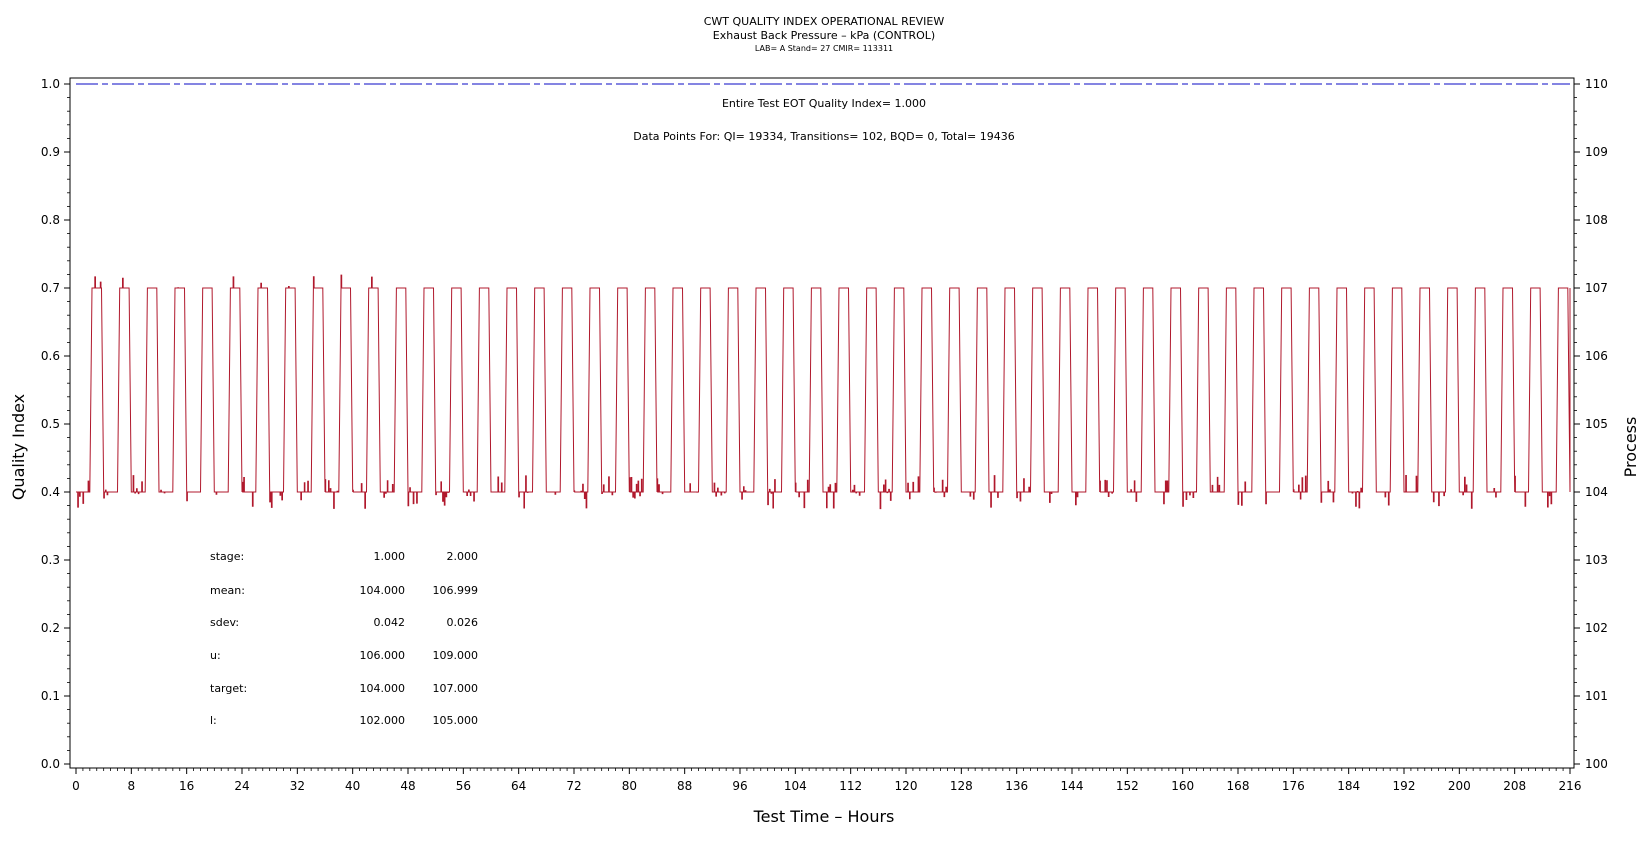 Image resolution: width=1648 pixels, height=845 pixels. I want to click on stats-col1-value: 102.000, so click(383, 720).